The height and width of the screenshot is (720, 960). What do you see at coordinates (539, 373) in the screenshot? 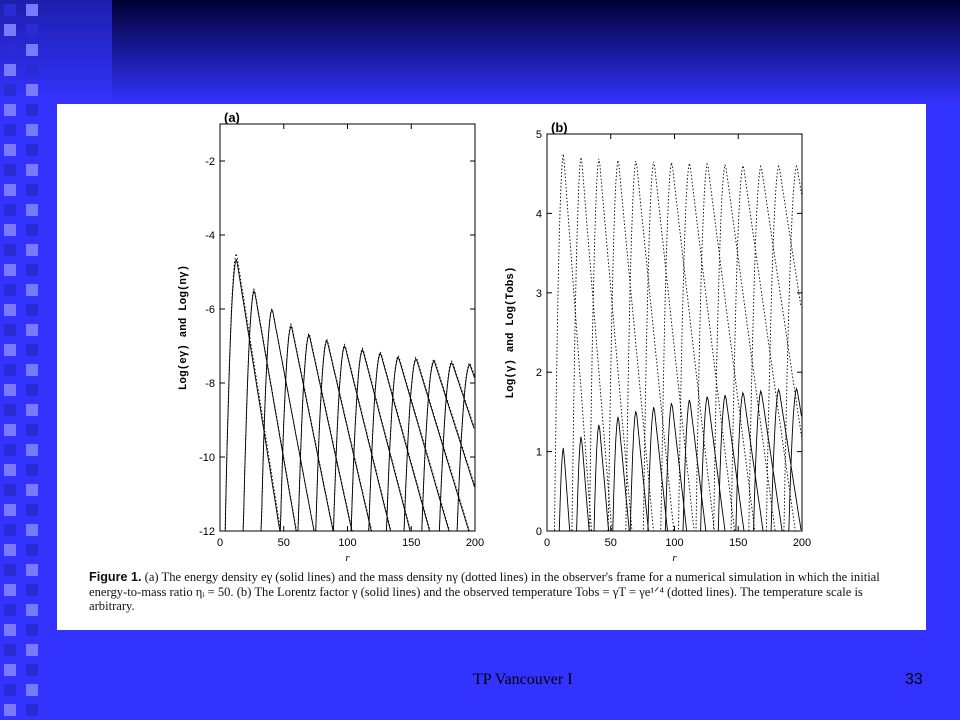
I see `y-tick-label: 2` at bounding box center [539, 373].